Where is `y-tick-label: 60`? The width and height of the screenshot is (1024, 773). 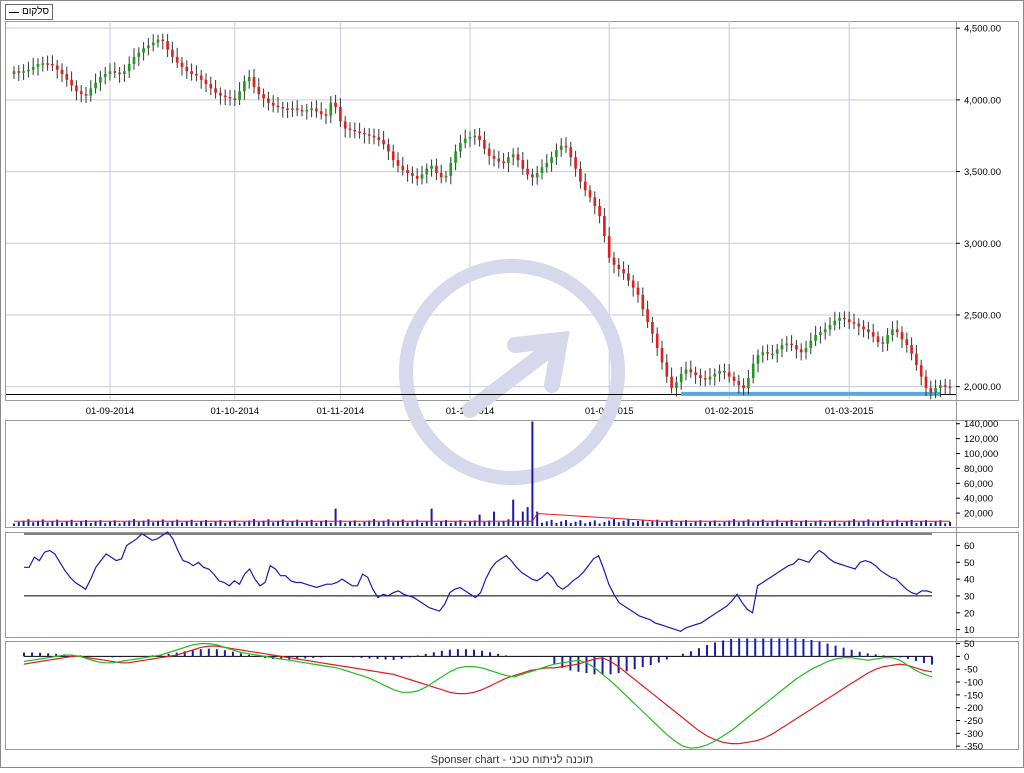
y-tick-label: 60 is located at coordinates (969, 546).